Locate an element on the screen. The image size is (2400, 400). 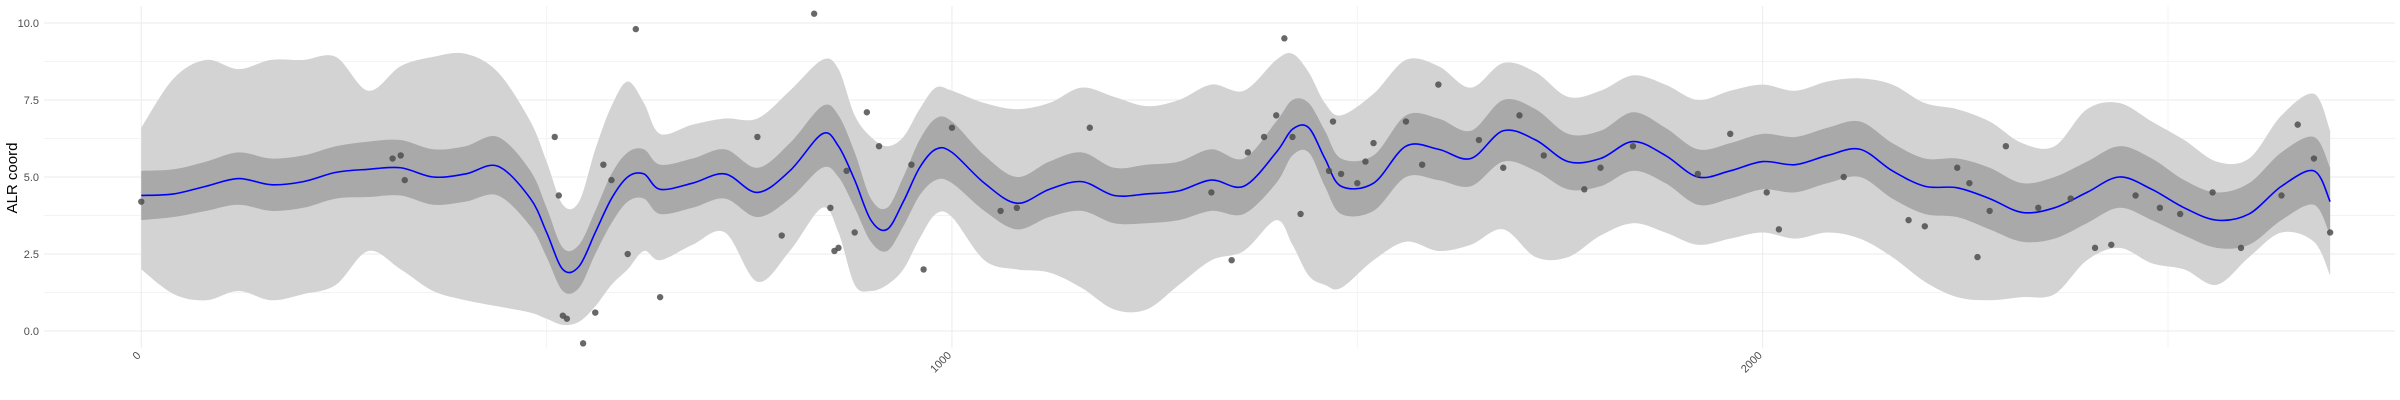
y-axis-title: ALR coord is located at coordinates (12, 178).